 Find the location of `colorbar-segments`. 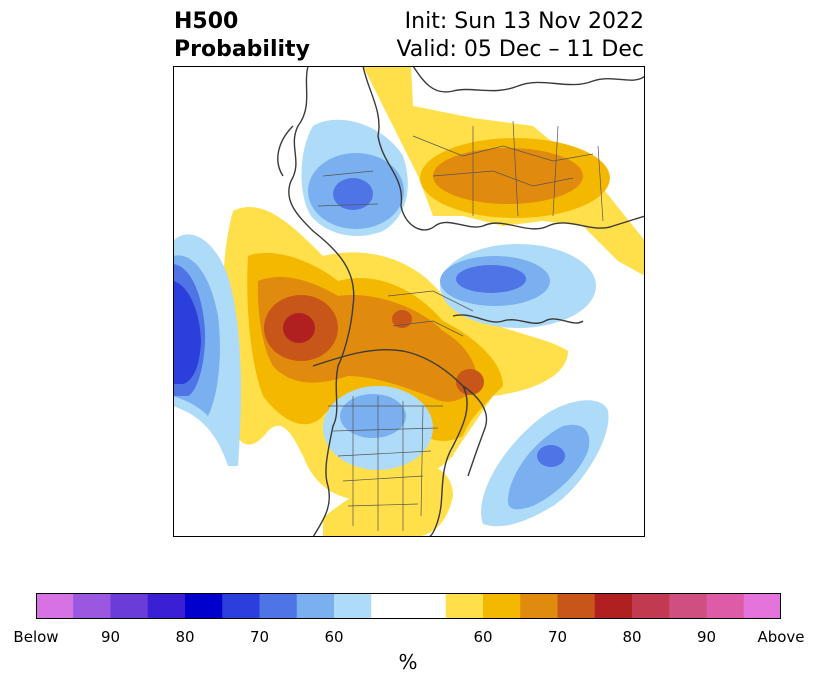

colorbar-segments is located at coordinates (408, 606).